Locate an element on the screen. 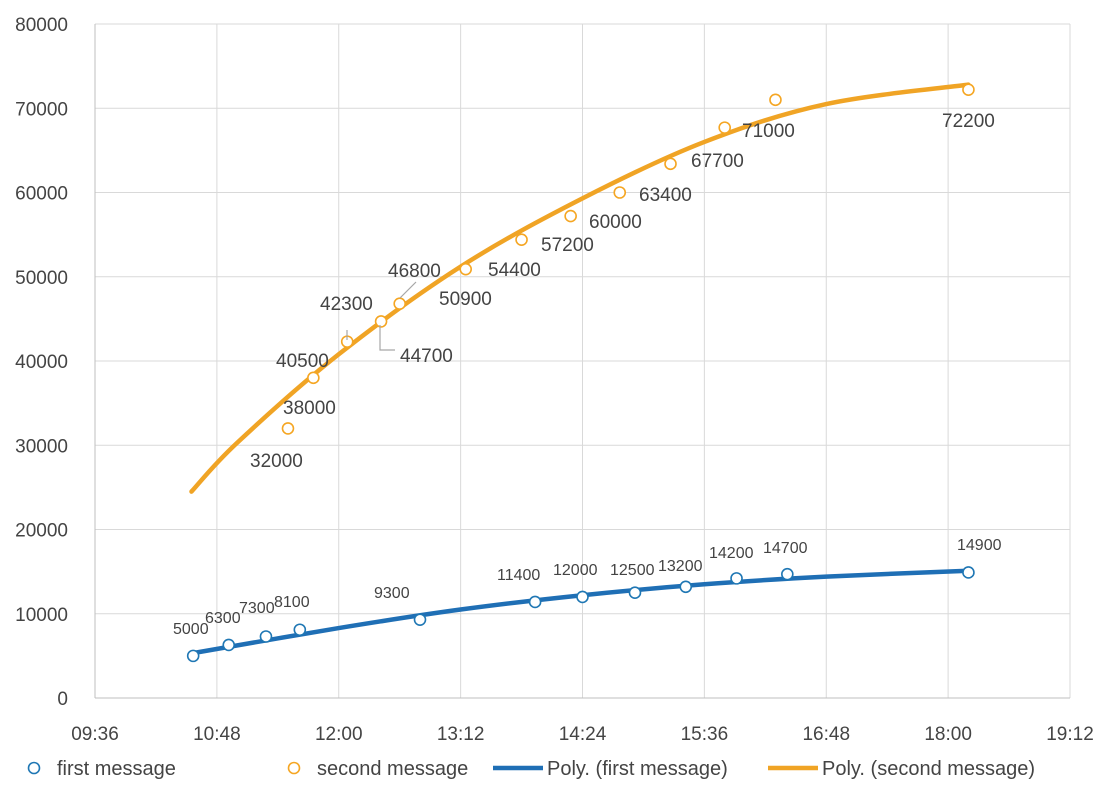 This screenshot has height=796, width=1101. x-tick-label: 10:48 is located at coordinates (217, 734).